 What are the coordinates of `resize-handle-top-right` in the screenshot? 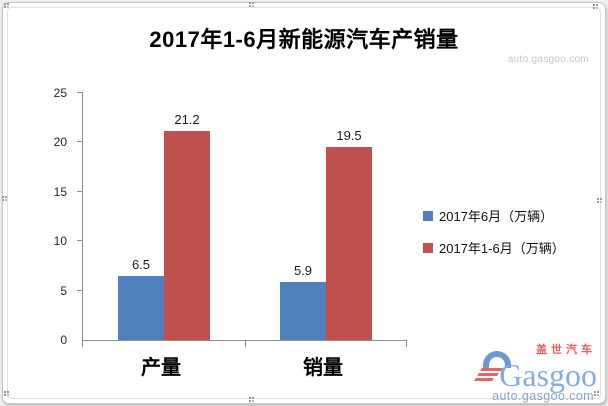 It's located at (597, 8).